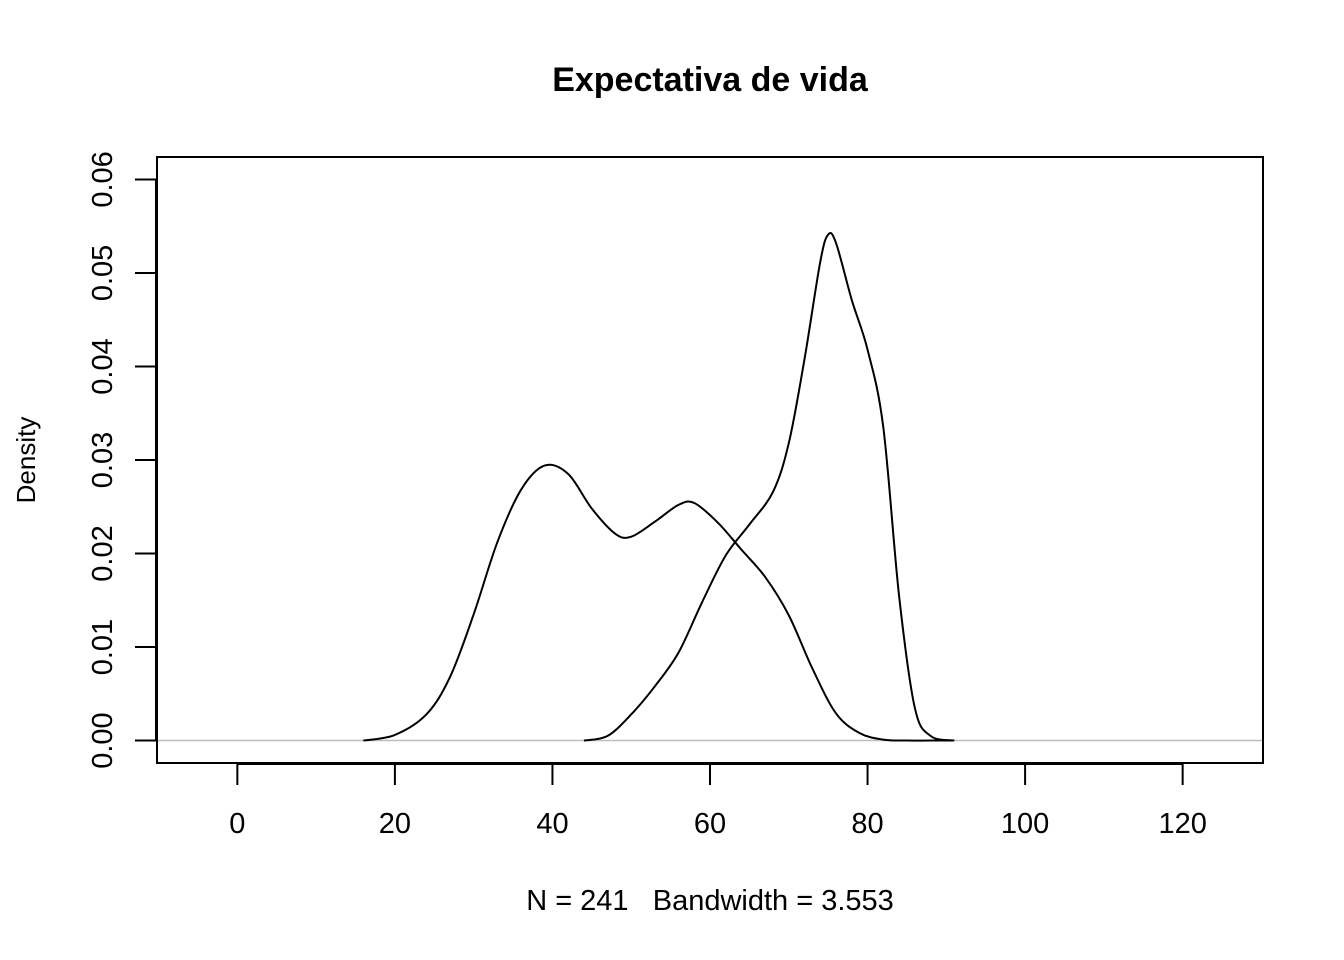 Image resolution: width=1344 pixels, height=960 pixels. What do you see at coordinates (710, 901) in the screenshot?
I see `x-axis-label: N = 241 Bandwidth = 3.553` at bounding box center [710, 901].